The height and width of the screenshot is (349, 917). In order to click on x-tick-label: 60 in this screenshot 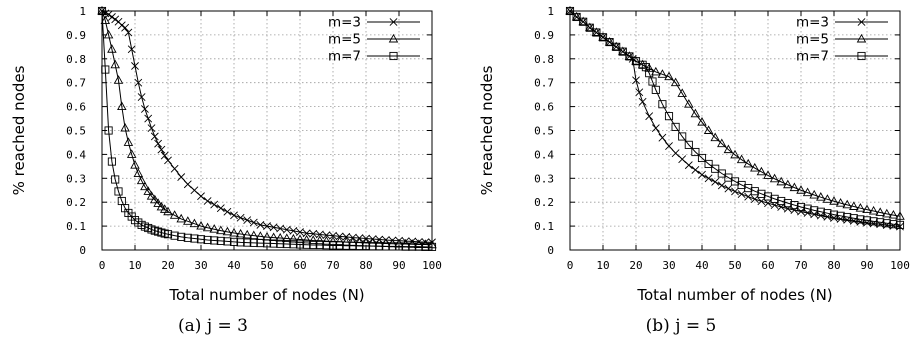, I will do `click(767, 265)`.